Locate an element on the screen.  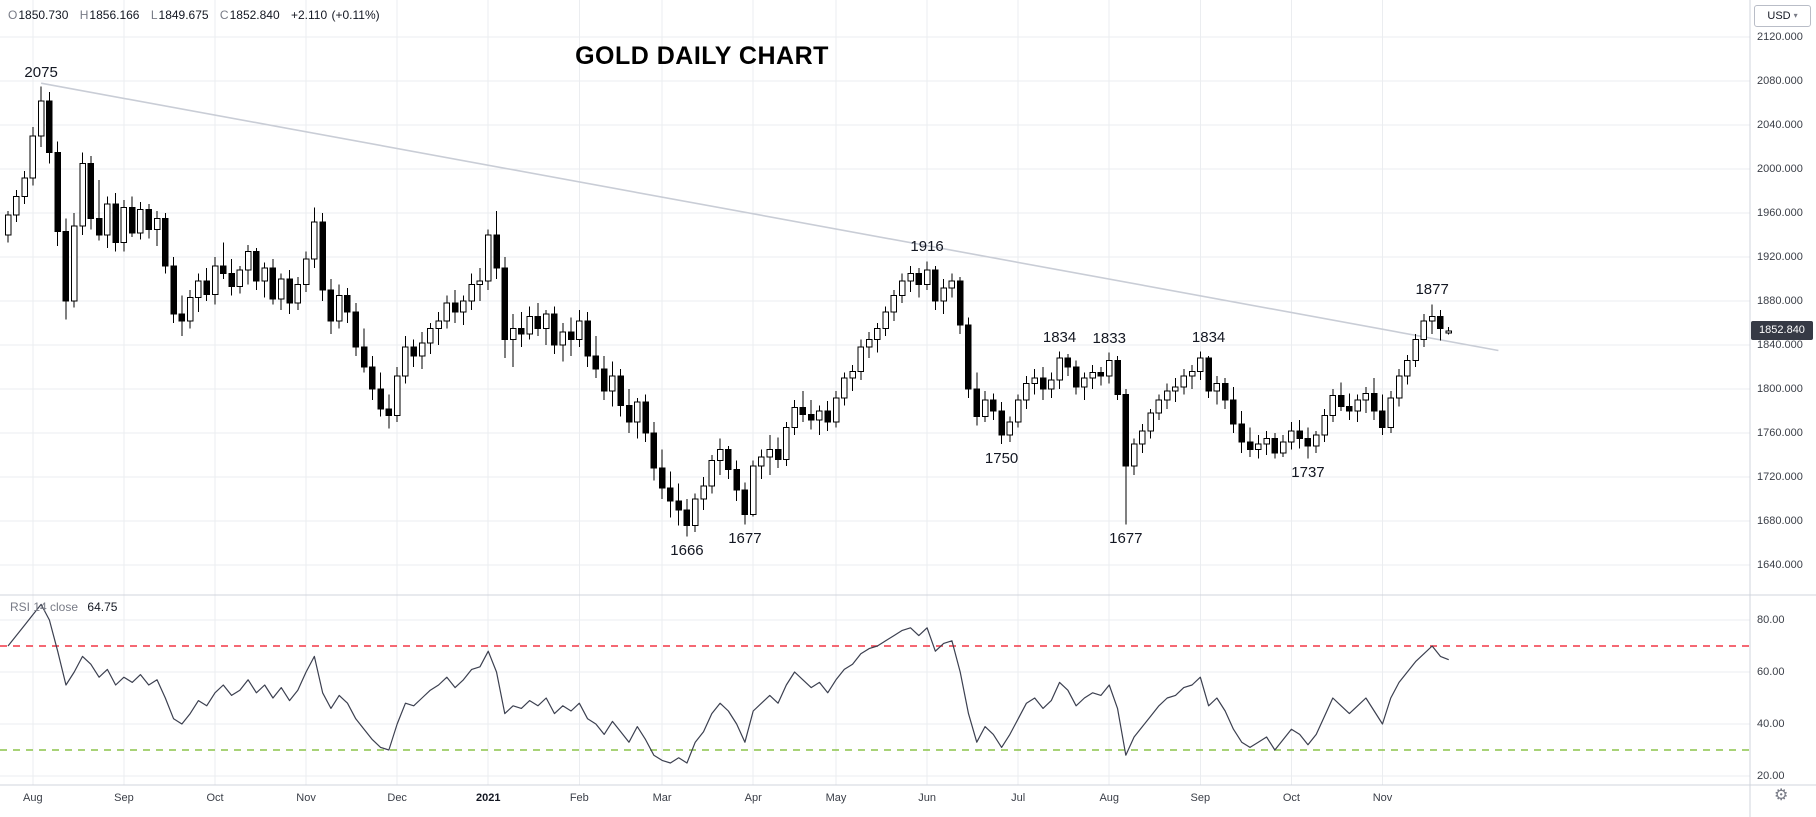
time-axis-label: Apr is located at coordinates (753, 798).